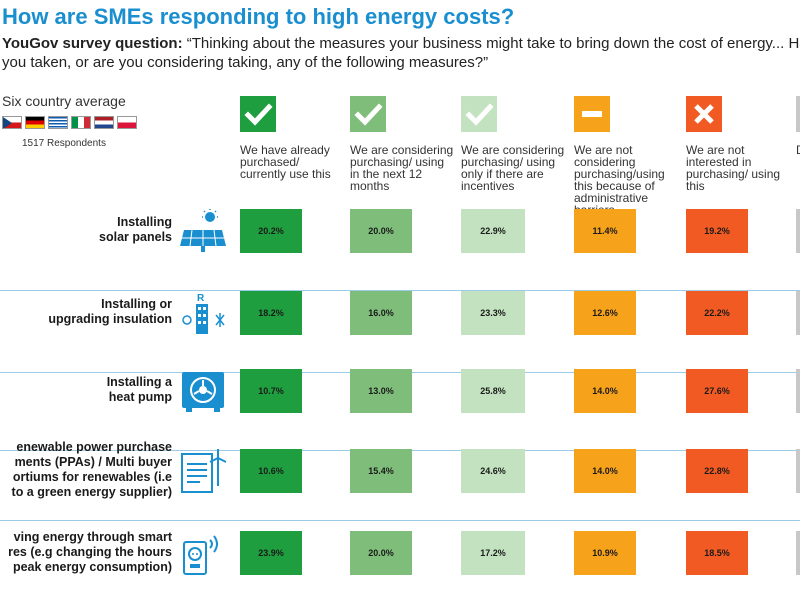 This screenshot has height=600, width=800. What do you see at coordinates (92, 477) in the screenshot?
I see `row-label-line: ortiums for renewables (i.e` at bounding box center [92, 477].